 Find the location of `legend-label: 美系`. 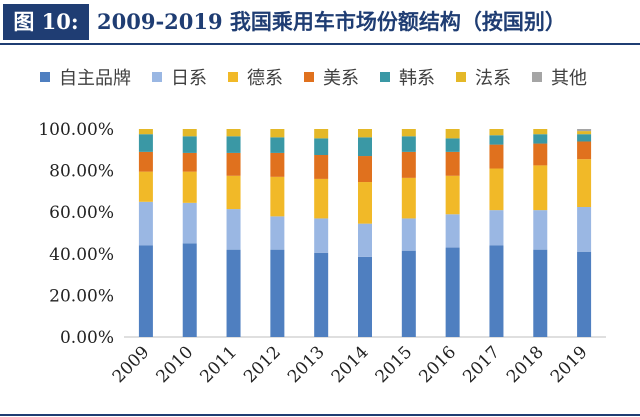

legend-label: 美系 is located at coordinates (341, 78).